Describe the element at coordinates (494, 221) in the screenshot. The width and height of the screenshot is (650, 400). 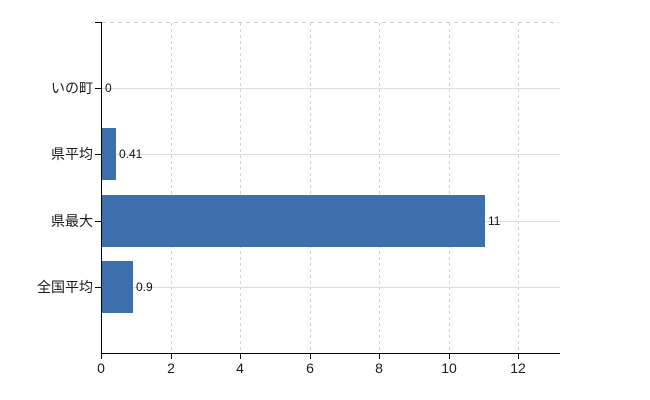
I see `value-label: 11` at that location.